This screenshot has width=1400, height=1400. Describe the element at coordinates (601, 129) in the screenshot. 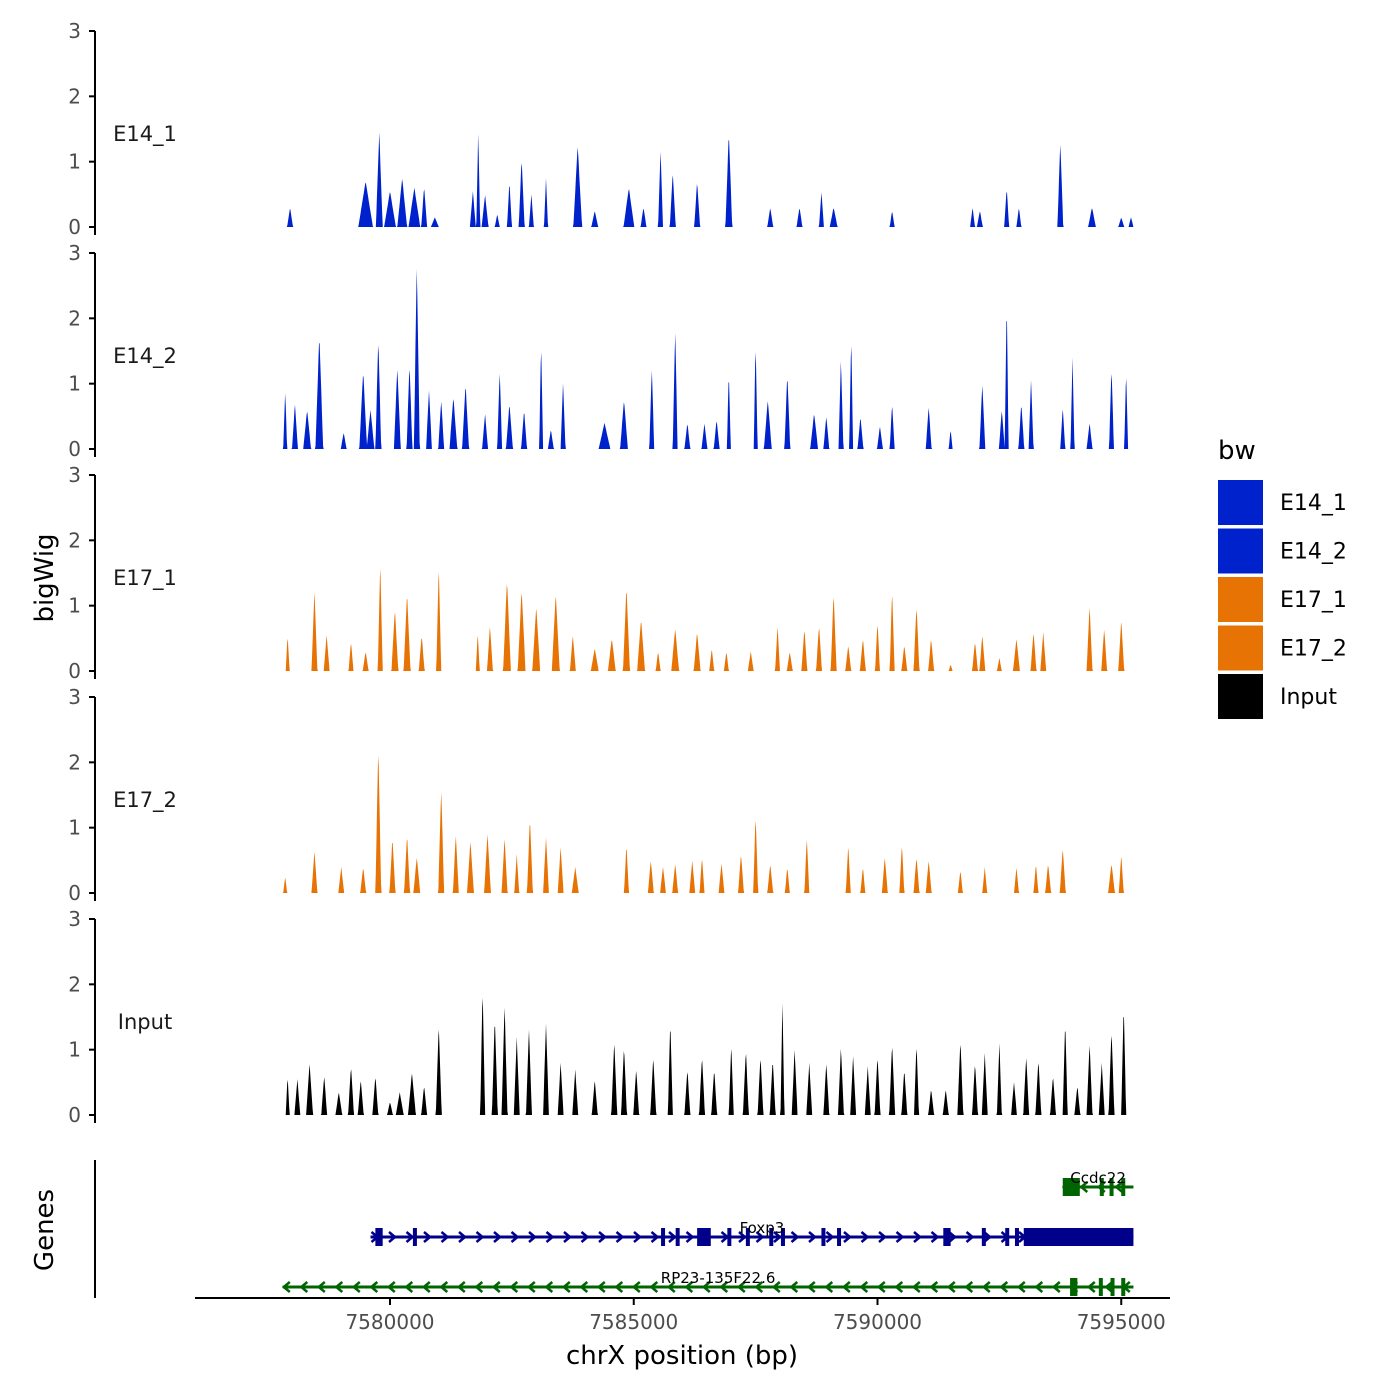

I see `panel-e14-1: 0 1 2 3 E14_1` at that location.